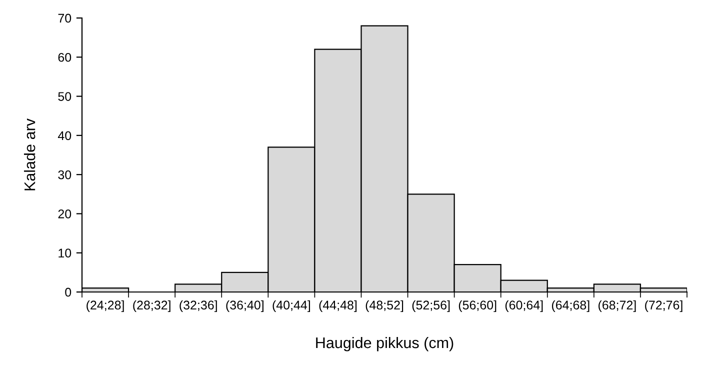 This screenshot has width=704, height=374. Describe the element at coordinates (617, 306) in the screenshot. I see `x-tick-label: (68;72]` at that location.